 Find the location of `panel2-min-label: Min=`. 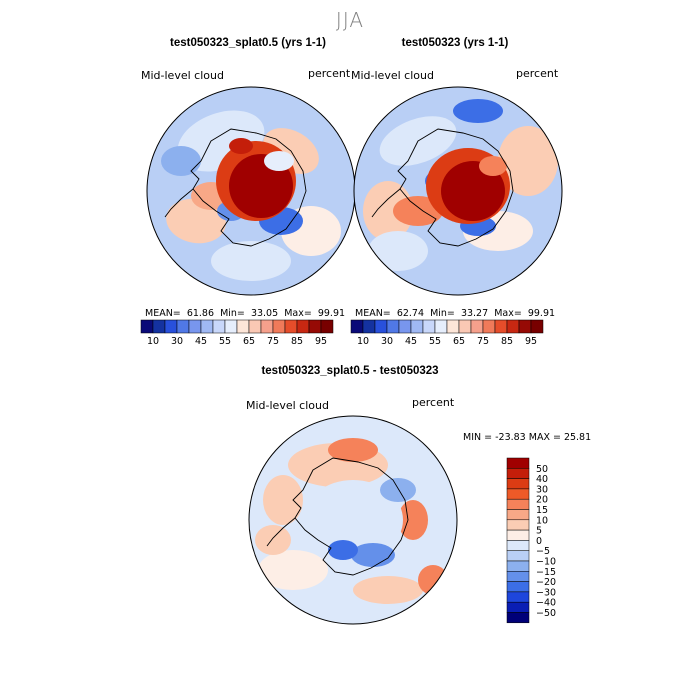

panel2-min-label: Min= is located at coordinates (442, 313).